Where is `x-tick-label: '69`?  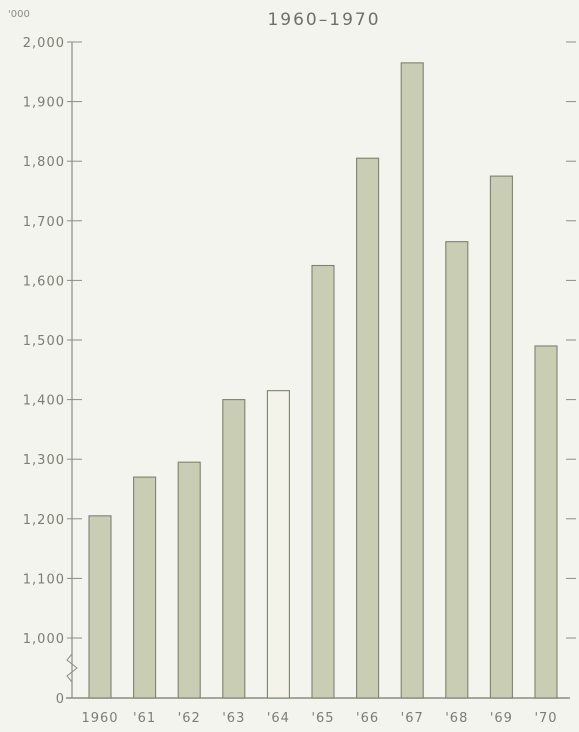
x-tick-label: '69 is located at coordinates (501, 718).